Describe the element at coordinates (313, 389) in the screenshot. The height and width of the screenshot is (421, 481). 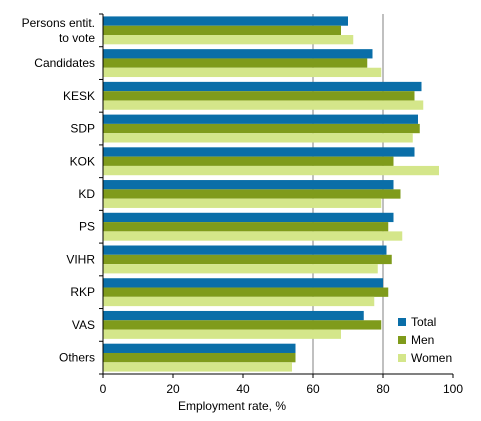
I see `x-tick-label: 60` at that location.